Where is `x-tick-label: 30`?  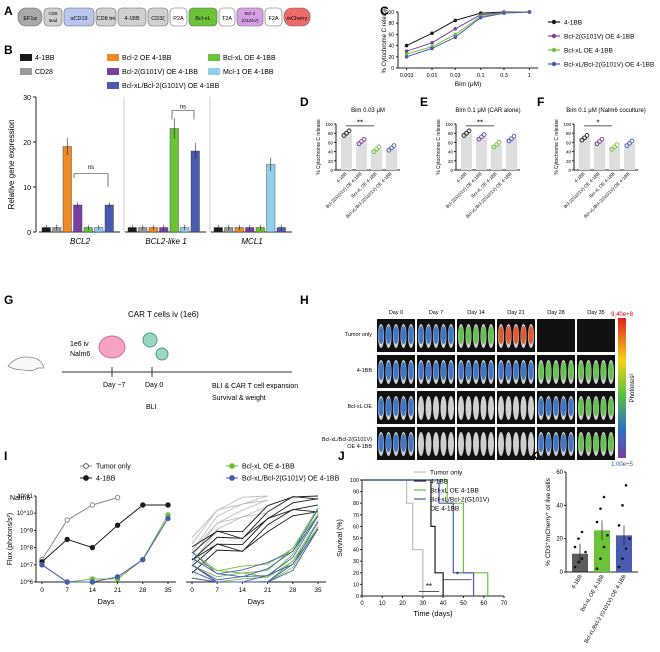
x-tick-label: 30 is located at coordinates (423, 604).